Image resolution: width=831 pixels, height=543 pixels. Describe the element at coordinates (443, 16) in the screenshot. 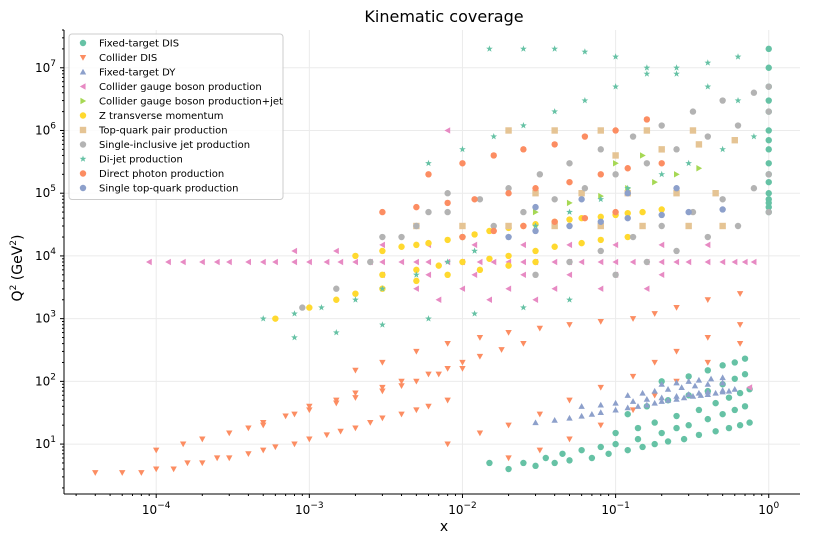

I see `chart-title: Kinematic coverage` at that location.